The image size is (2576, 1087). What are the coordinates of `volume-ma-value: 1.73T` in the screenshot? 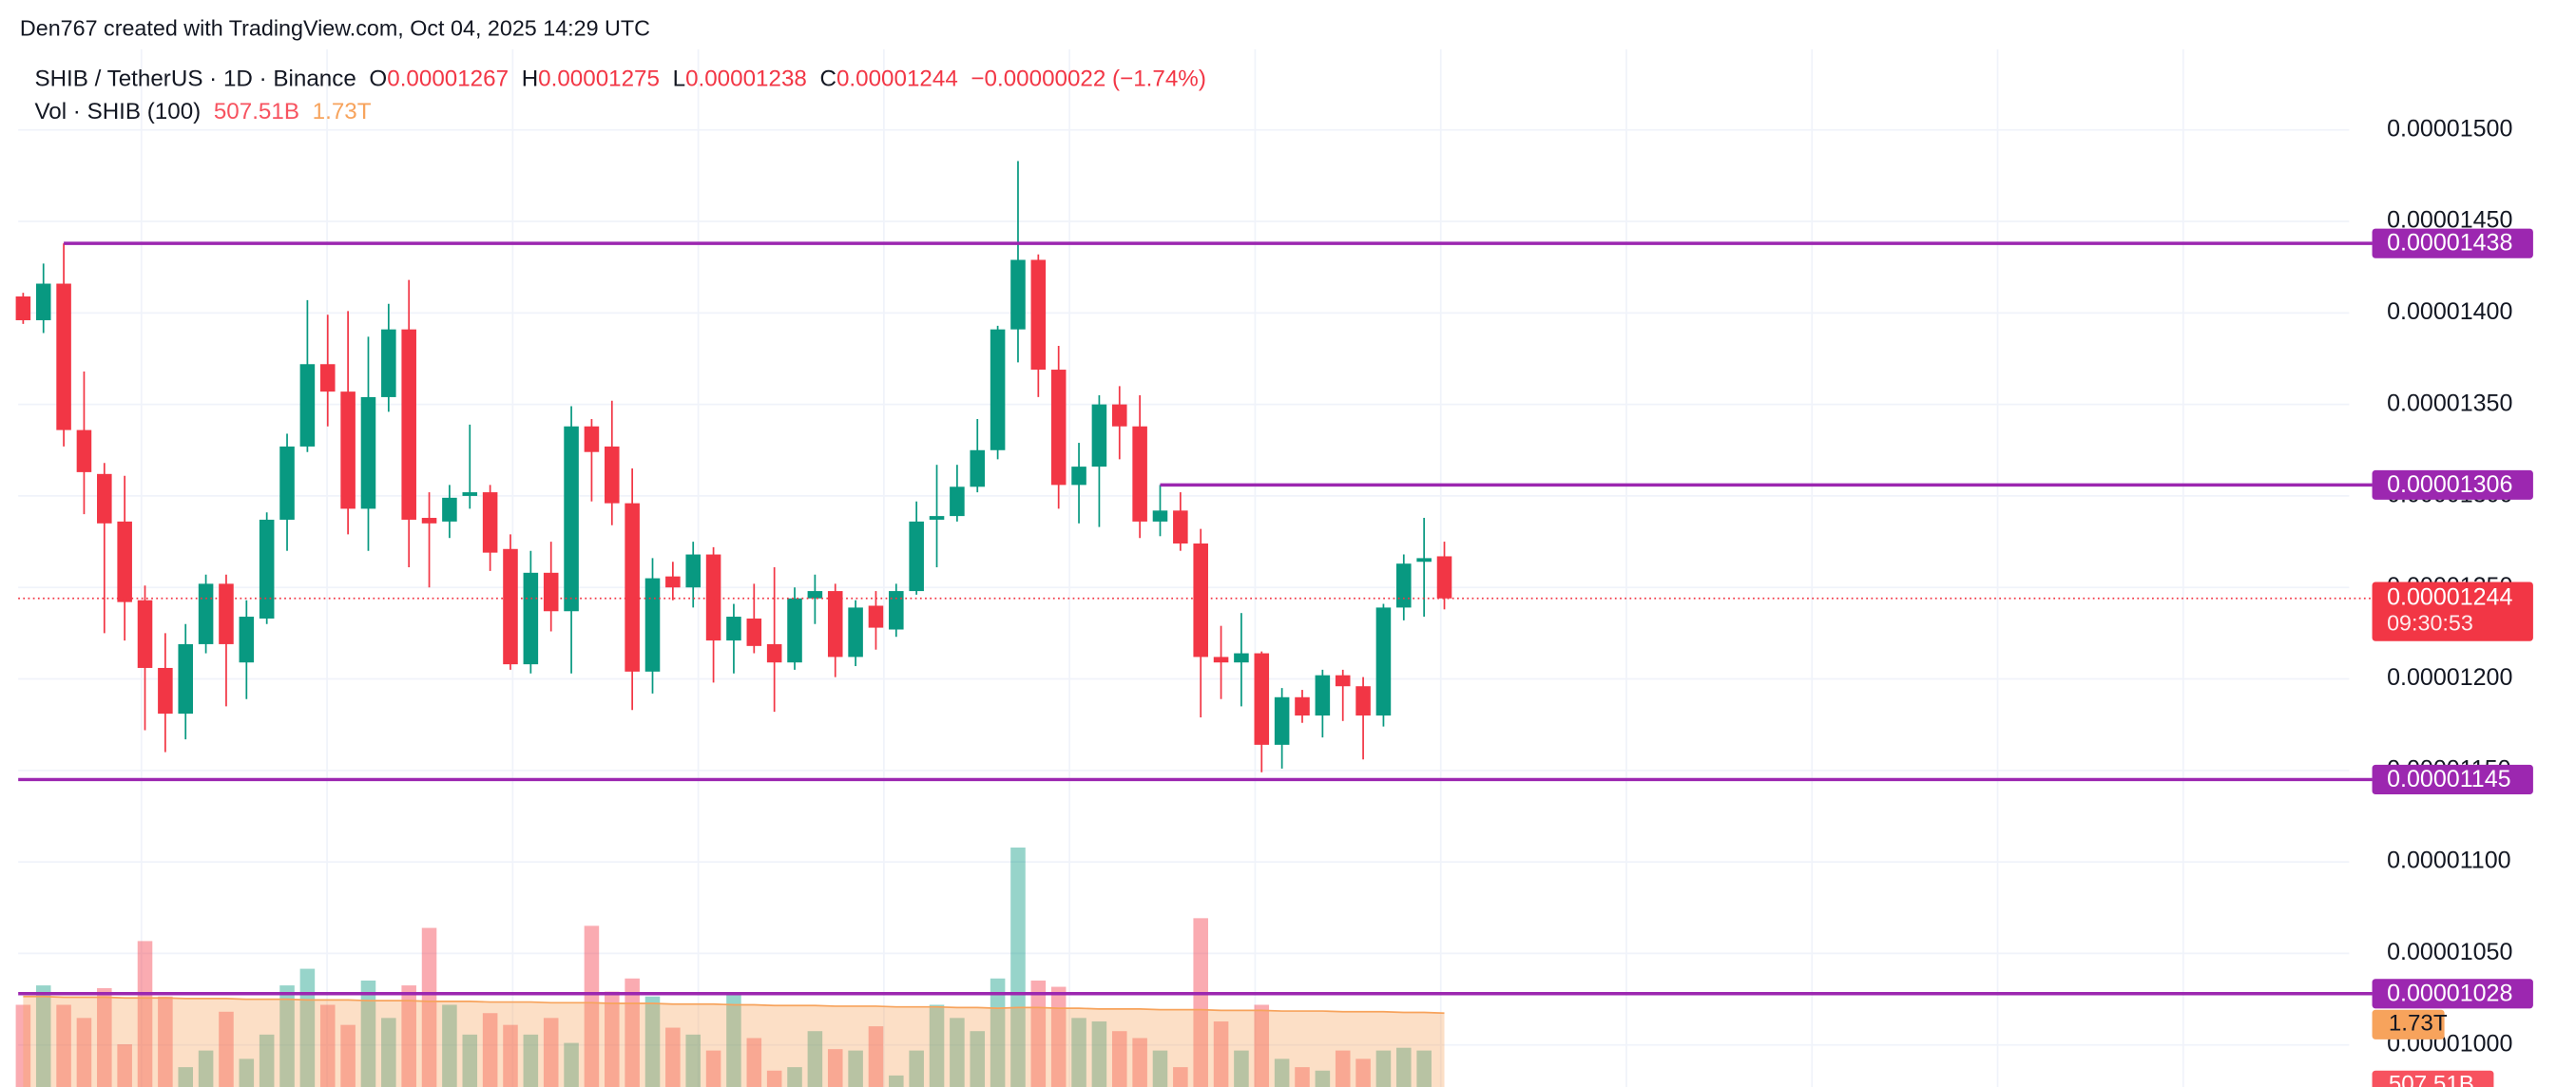 It's located at (342, 112).